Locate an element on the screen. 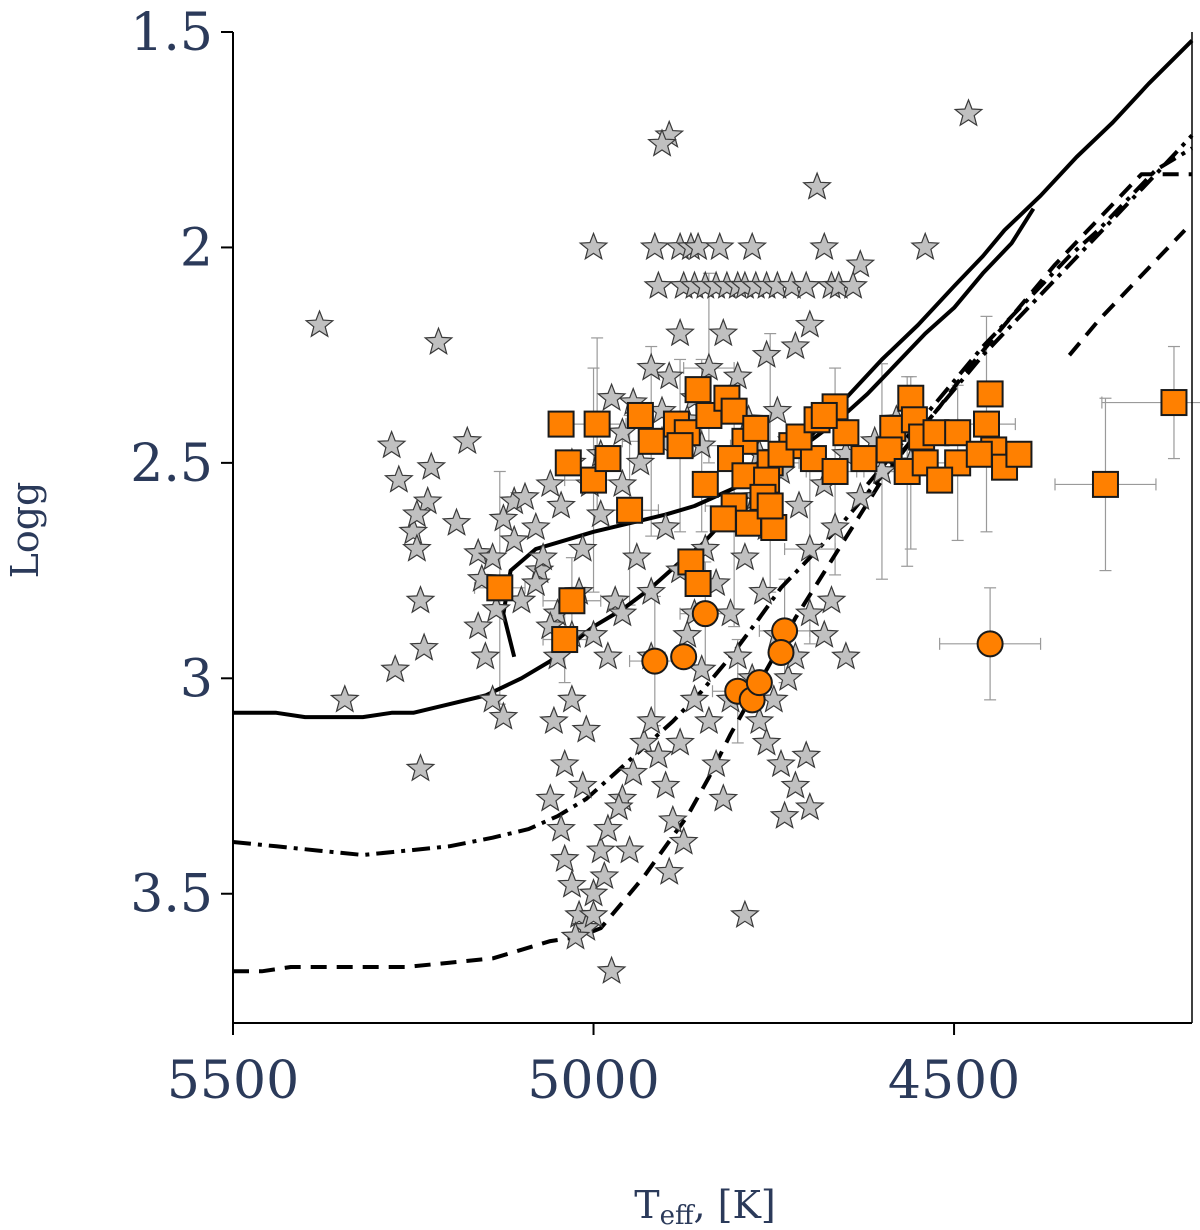 The height and width of the screenshot is (1230, 1200). x-tick-label: 4500 is located at coordinates (954, 1081).